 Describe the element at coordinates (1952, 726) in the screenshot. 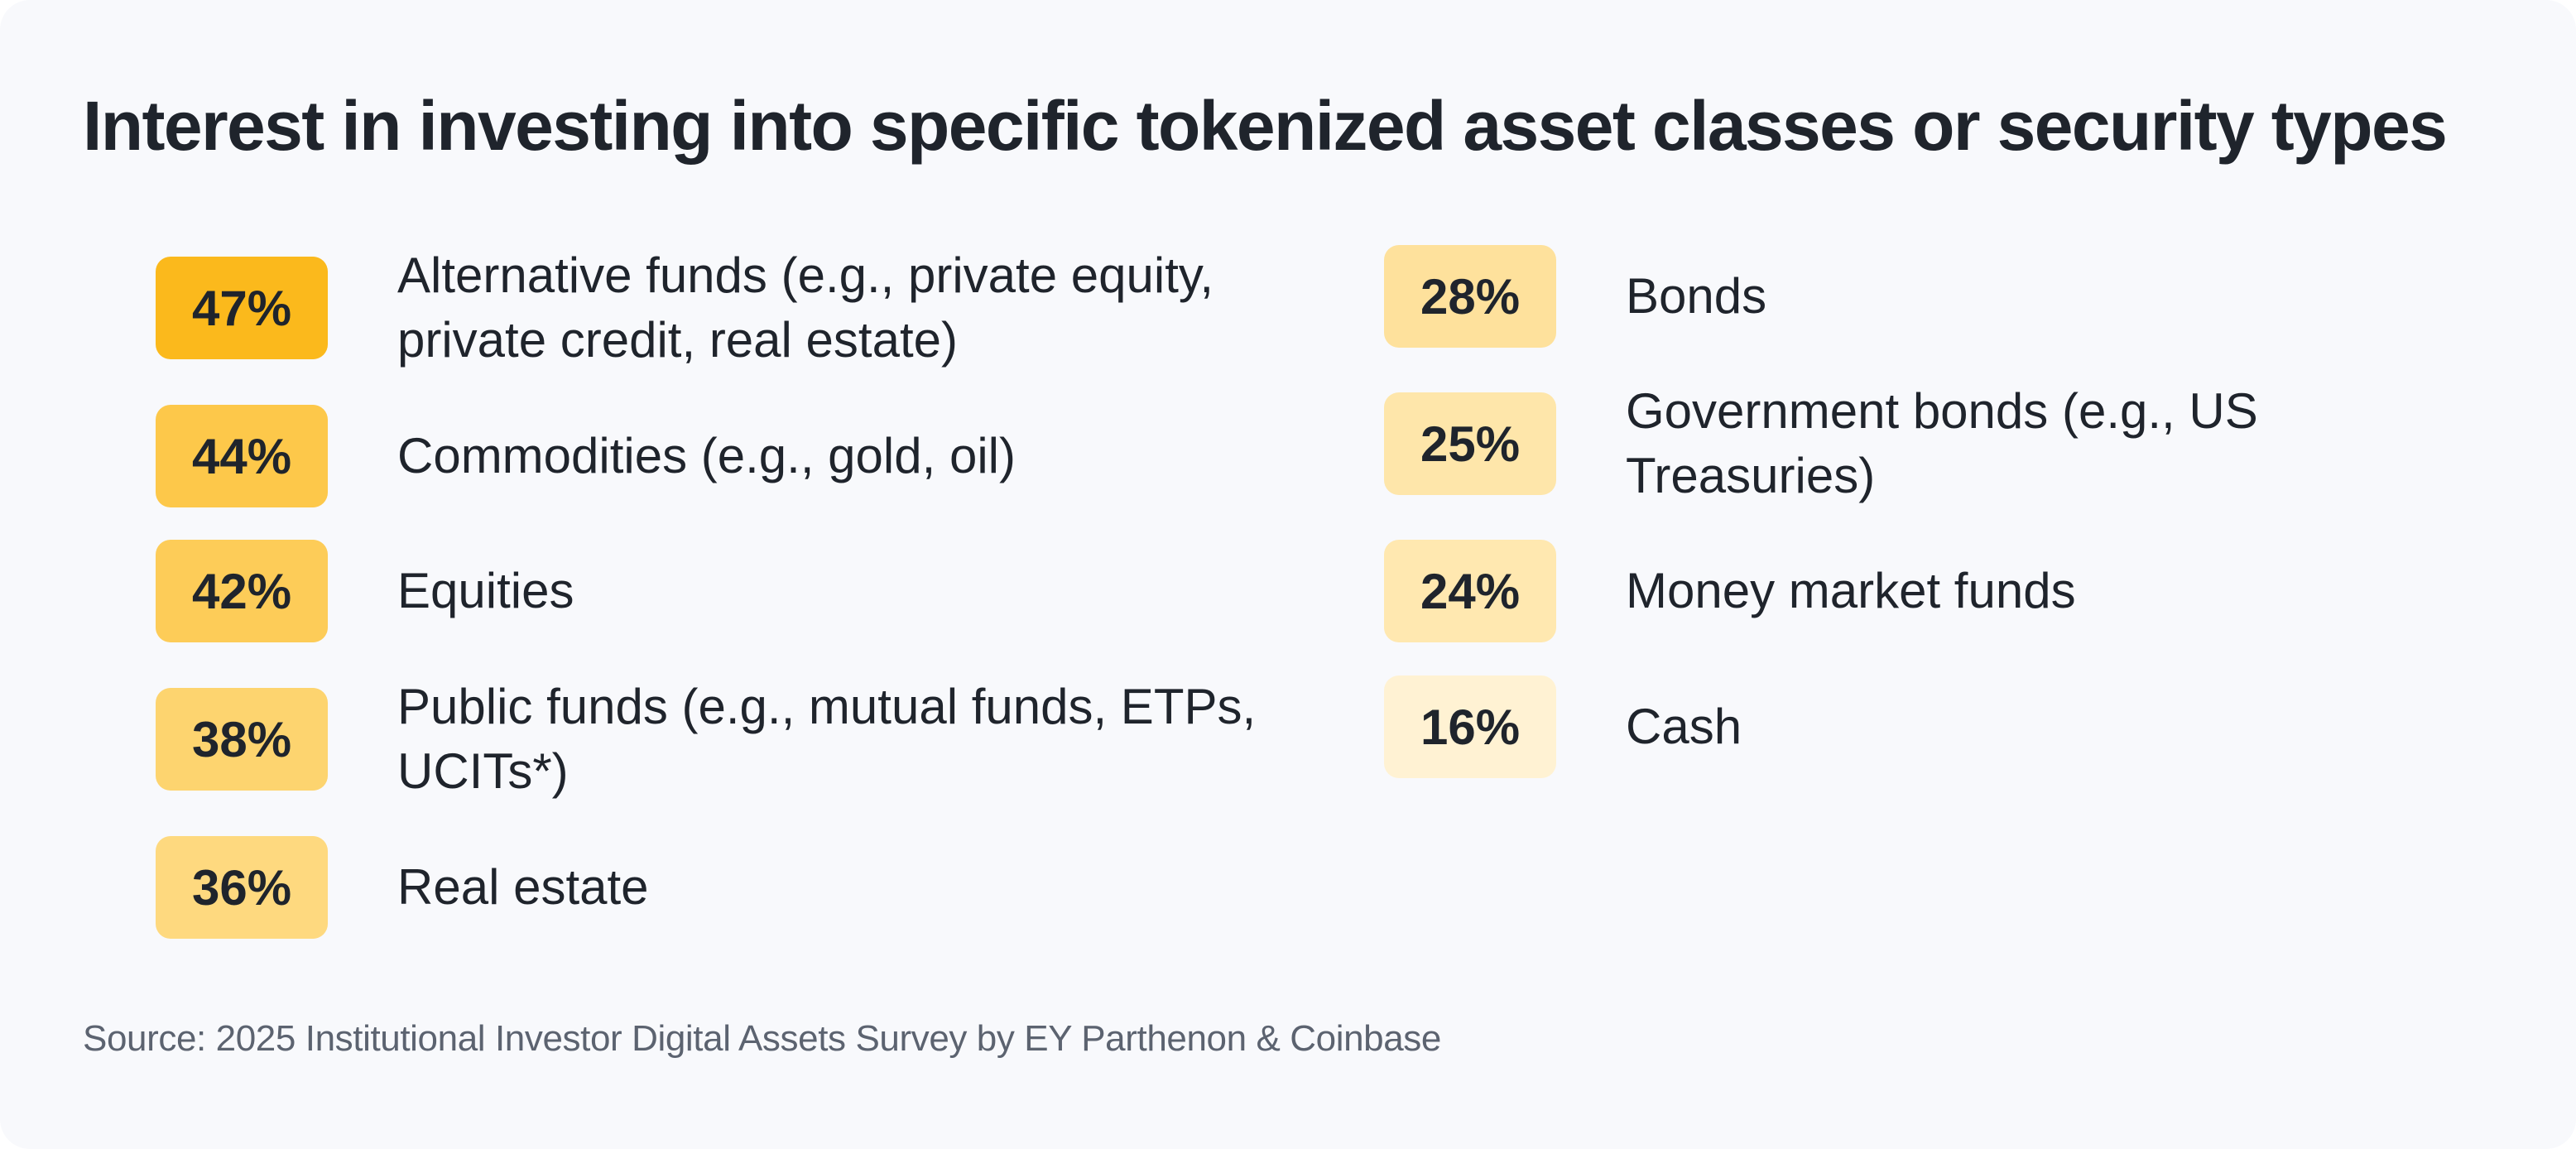

I see `data-row: 16% Cash` at that location.